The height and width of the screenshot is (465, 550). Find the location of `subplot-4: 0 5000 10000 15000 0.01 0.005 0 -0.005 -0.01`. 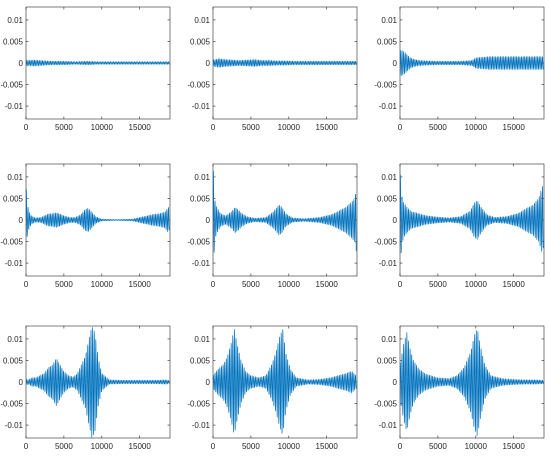

subplot-4: 0 5000 10000 15000 0.01 0.005 0 -0.005 -0.01 is located at coordinates (85, 226).